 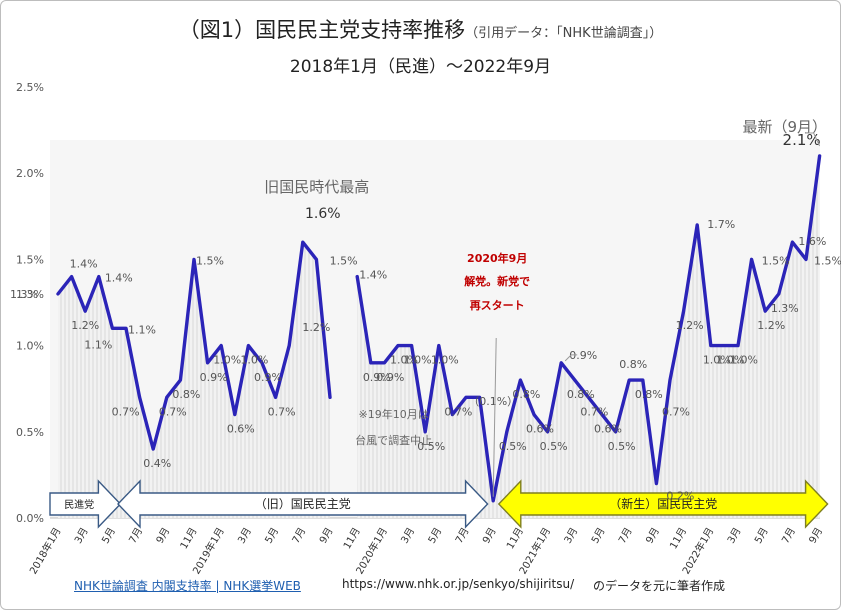 What do you see at coordinates (44, 550) in the screenshot?
I see `x-tick-label: 2018年1月` at bounding box center [44, 550].